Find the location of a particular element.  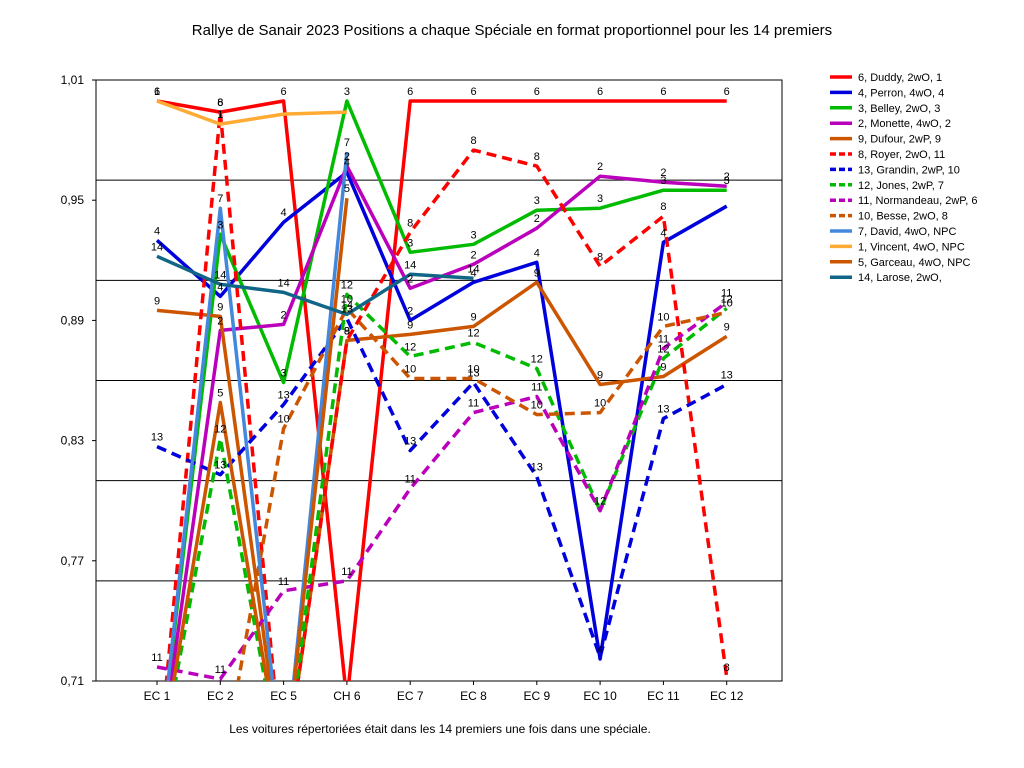

series-13-line is located at coordinates (315, 285).